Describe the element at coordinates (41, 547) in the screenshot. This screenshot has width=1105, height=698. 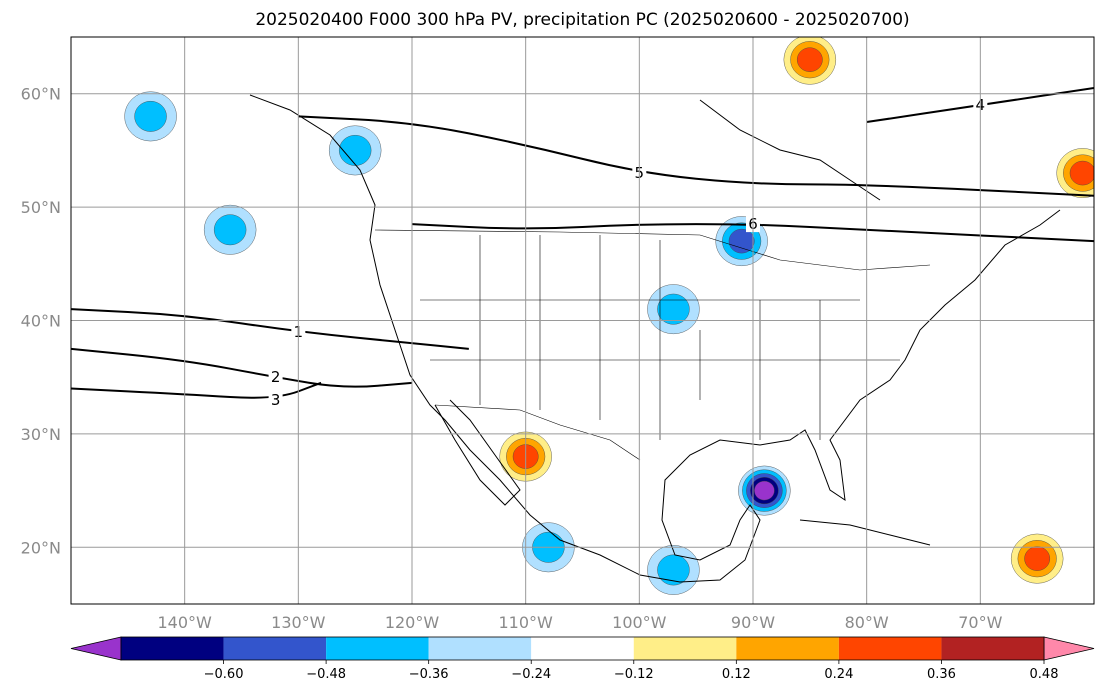
I see `lat-tick-label: 20°N` at that location.